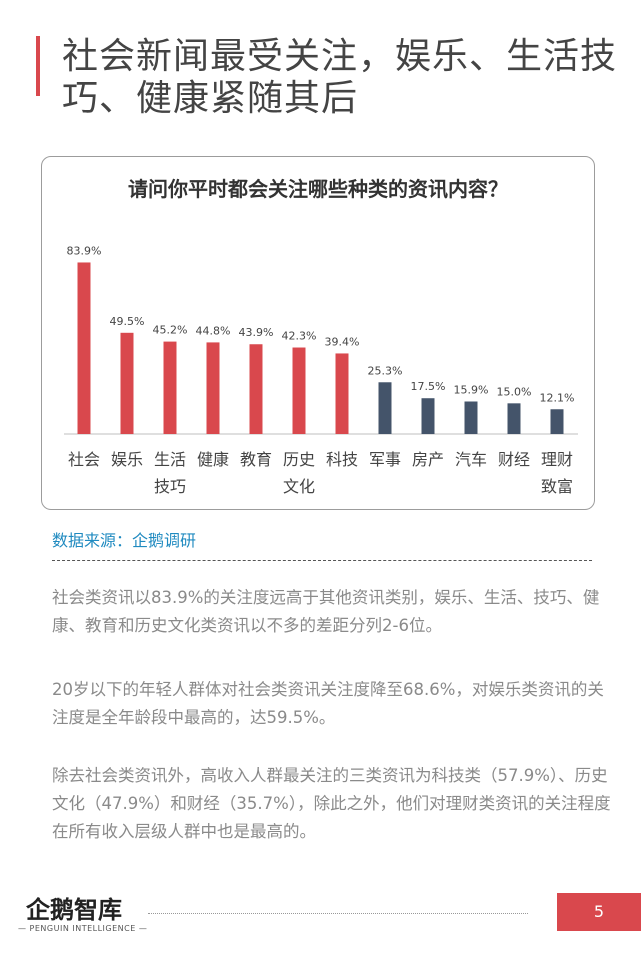  Describe the element at coordinates (256, 459) in the screenshot. I see `category-label: 教育` at that location.